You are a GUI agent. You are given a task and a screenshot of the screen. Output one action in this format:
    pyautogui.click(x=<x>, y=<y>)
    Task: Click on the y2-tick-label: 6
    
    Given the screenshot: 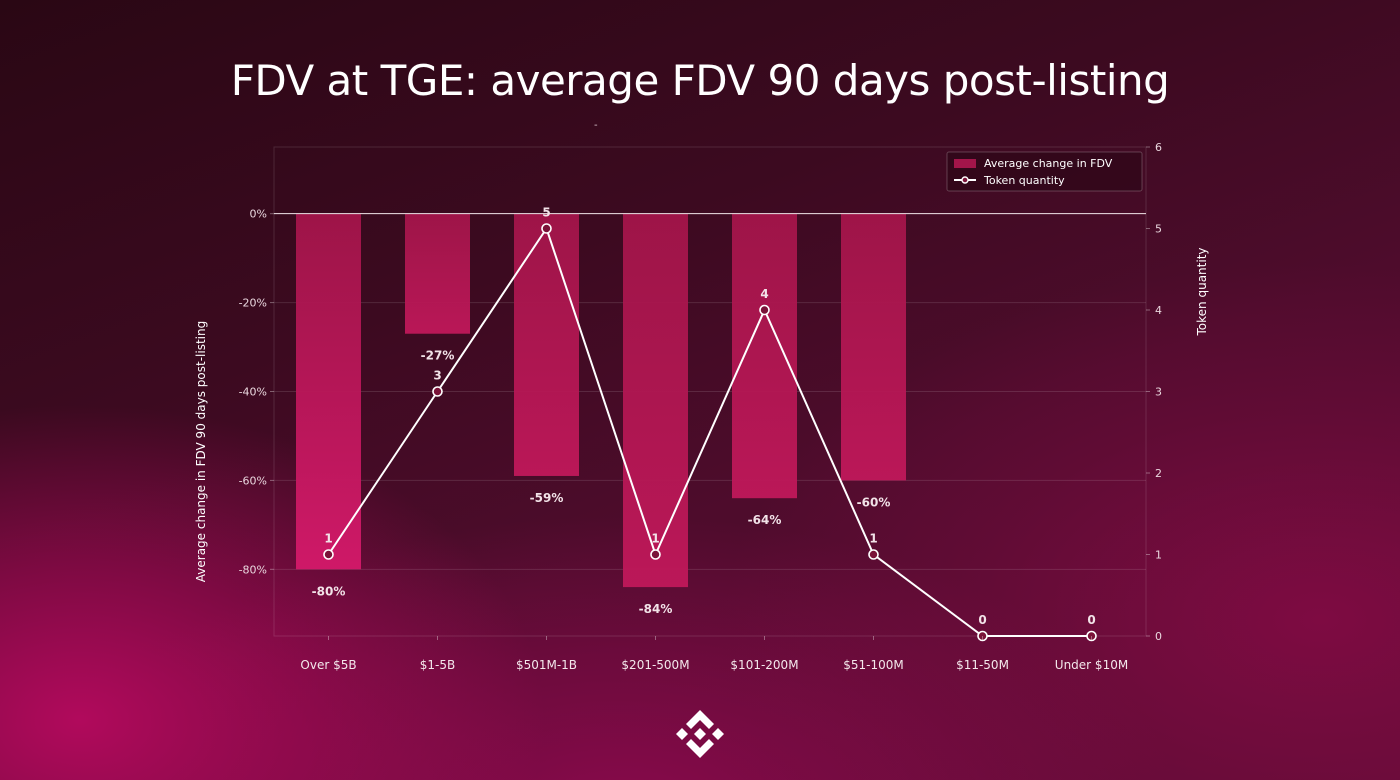 What is the action you would take?
    pyautogui.click(x=1158, y=147)
    